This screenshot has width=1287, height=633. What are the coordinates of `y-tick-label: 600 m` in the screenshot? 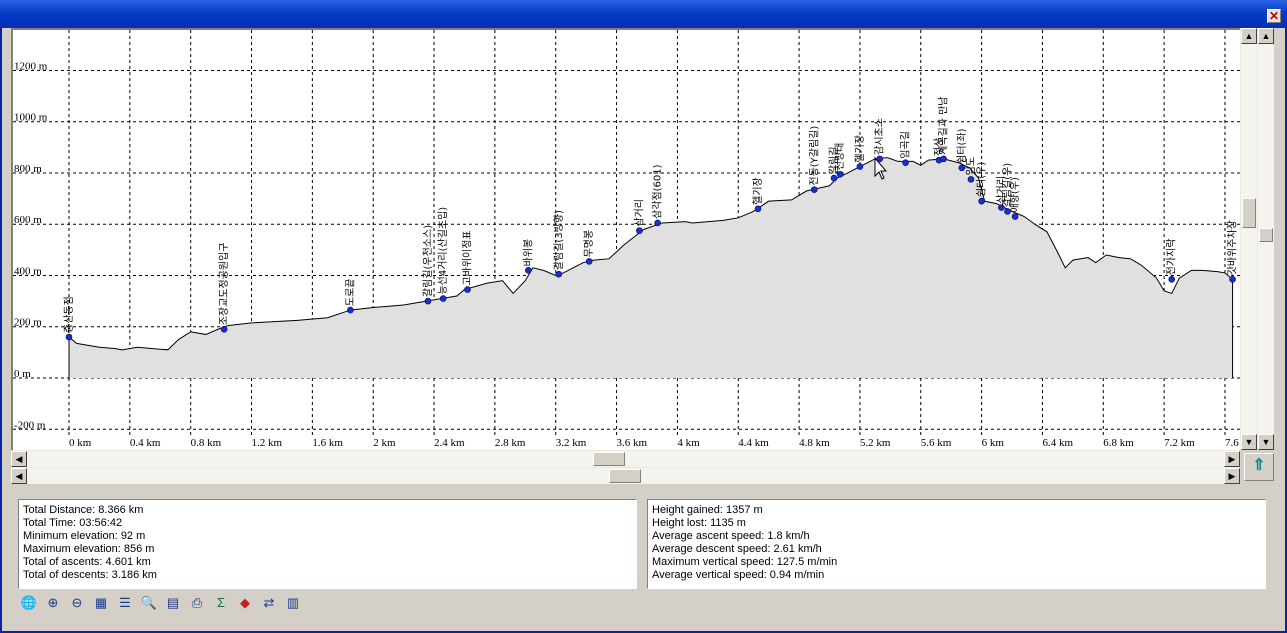 It's located at (28, 220).